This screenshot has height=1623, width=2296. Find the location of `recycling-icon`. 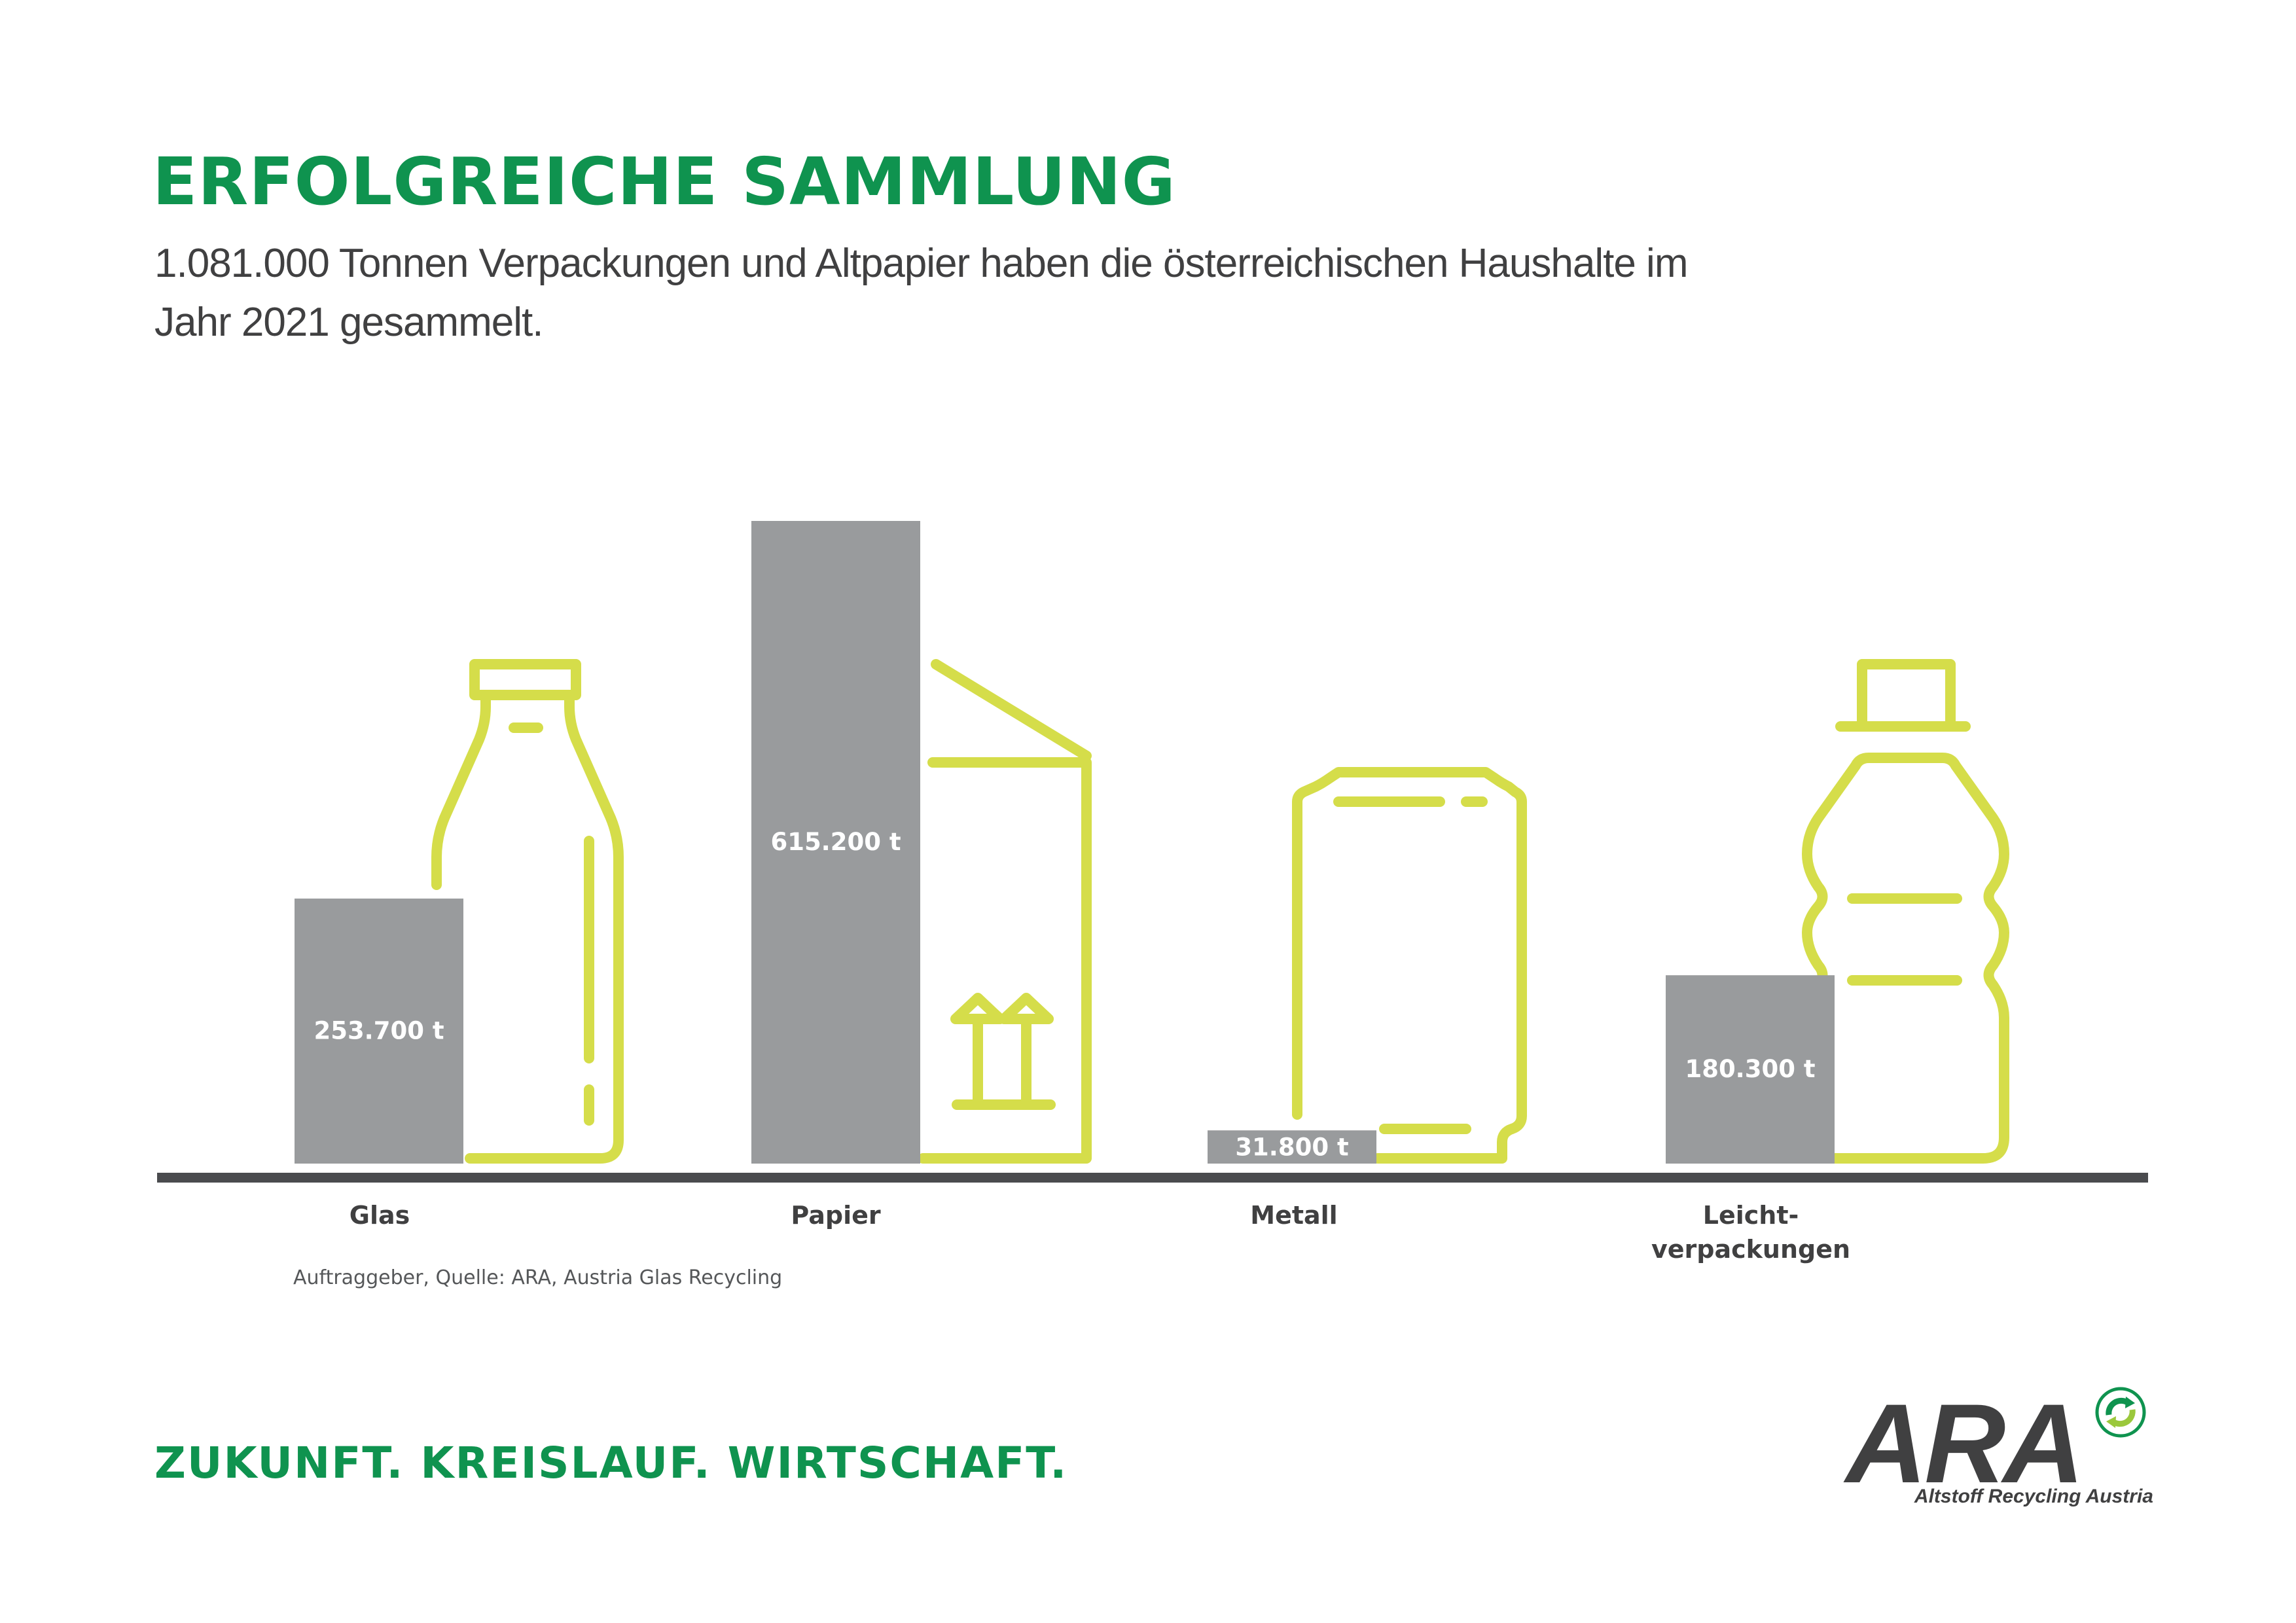

recycling-icon is located at coordinates (2120, 1412).